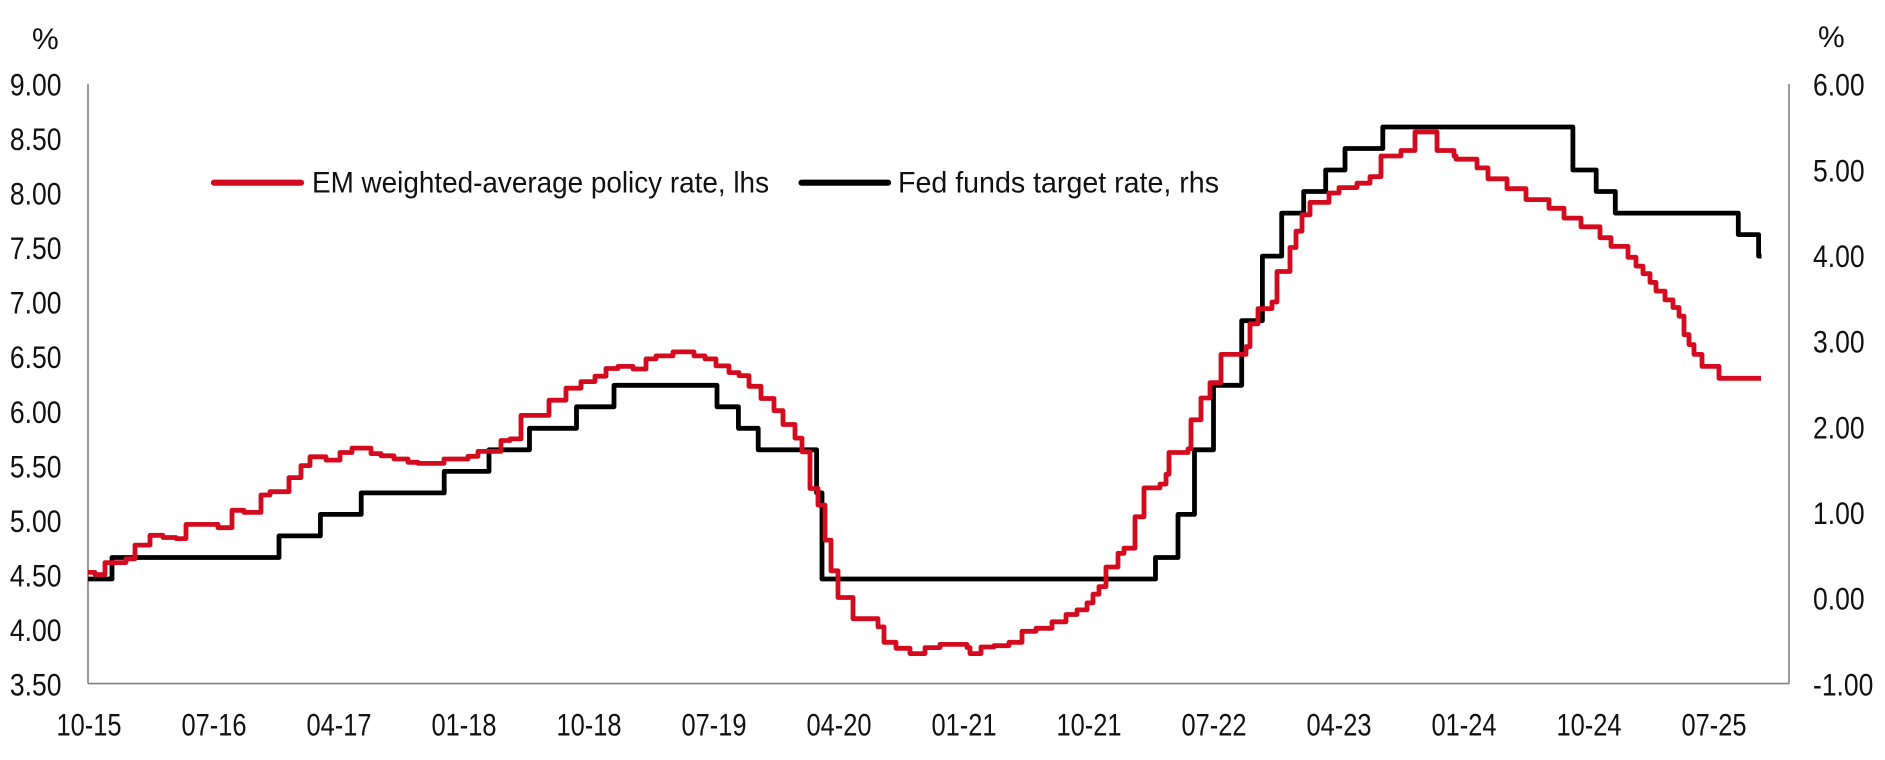  Describe the element at coordinates (36, 86) in the screenshot. I see `svg-text: 9.00` at that location.